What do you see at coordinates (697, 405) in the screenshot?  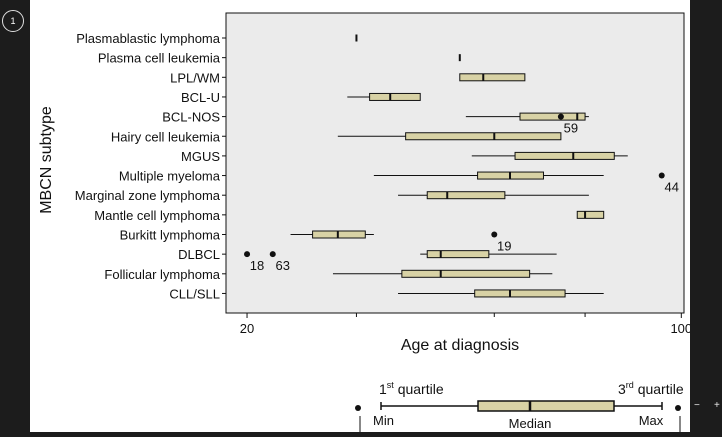 I see `zoom-out-button: −` at bounding box center [697, 405].